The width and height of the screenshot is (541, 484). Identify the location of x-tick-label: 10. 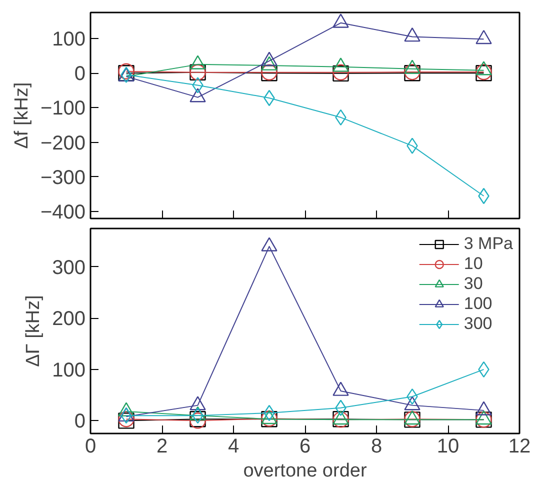
(448, 447).